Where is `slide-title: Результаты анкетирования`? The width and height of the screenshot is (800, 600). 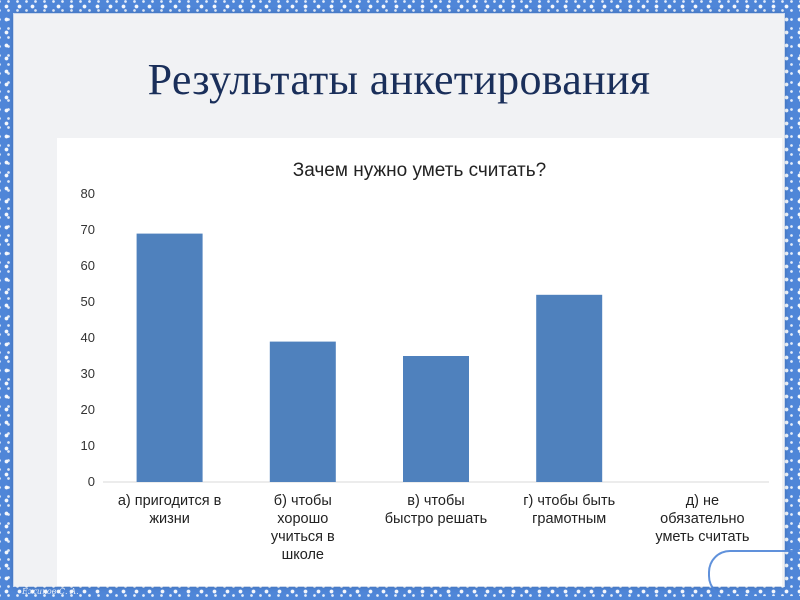
slide-title: Результаты анкетирования is located at coordinates (399, 79).